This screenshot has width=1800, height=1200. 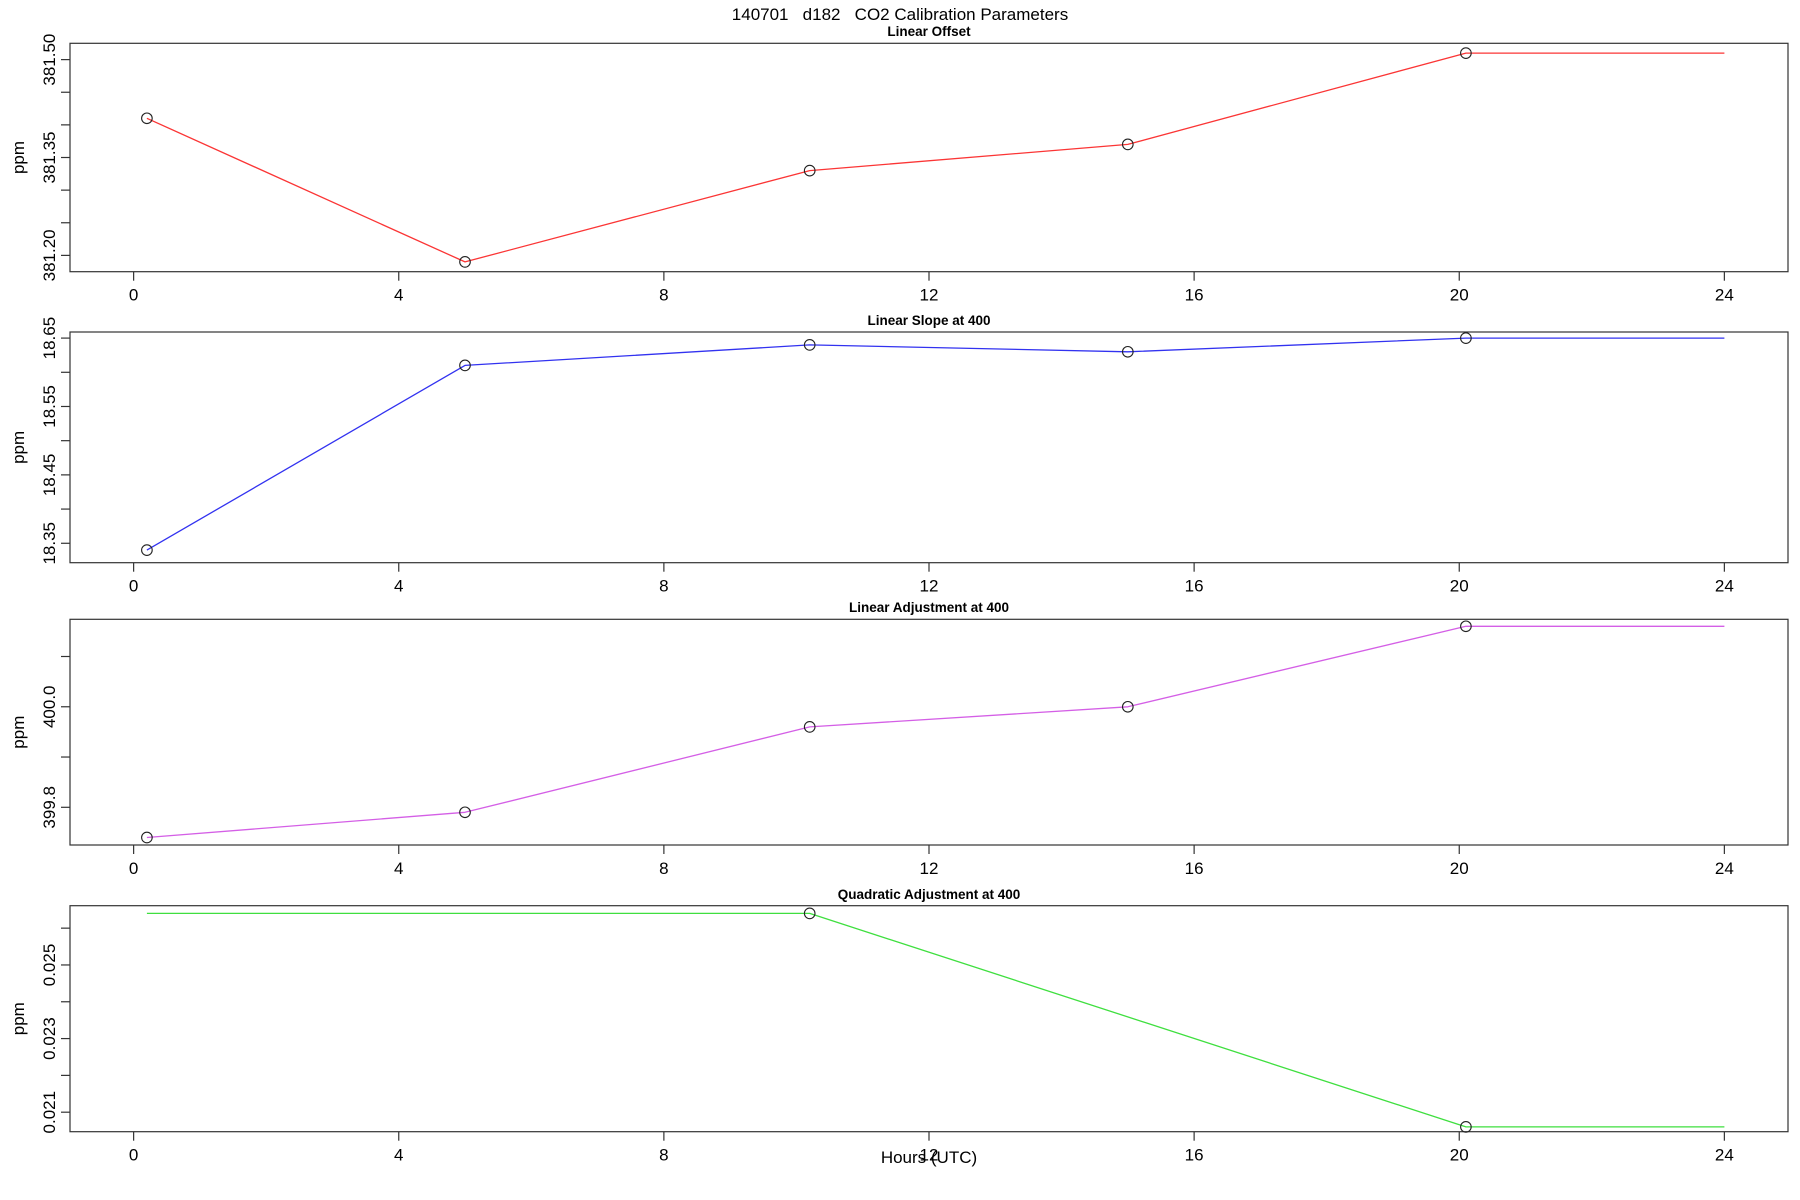 What do you see at coordinates (49, 60) in the screenshot?
I see `y-tick-label: 381.50` at bounding box center [49, 60].